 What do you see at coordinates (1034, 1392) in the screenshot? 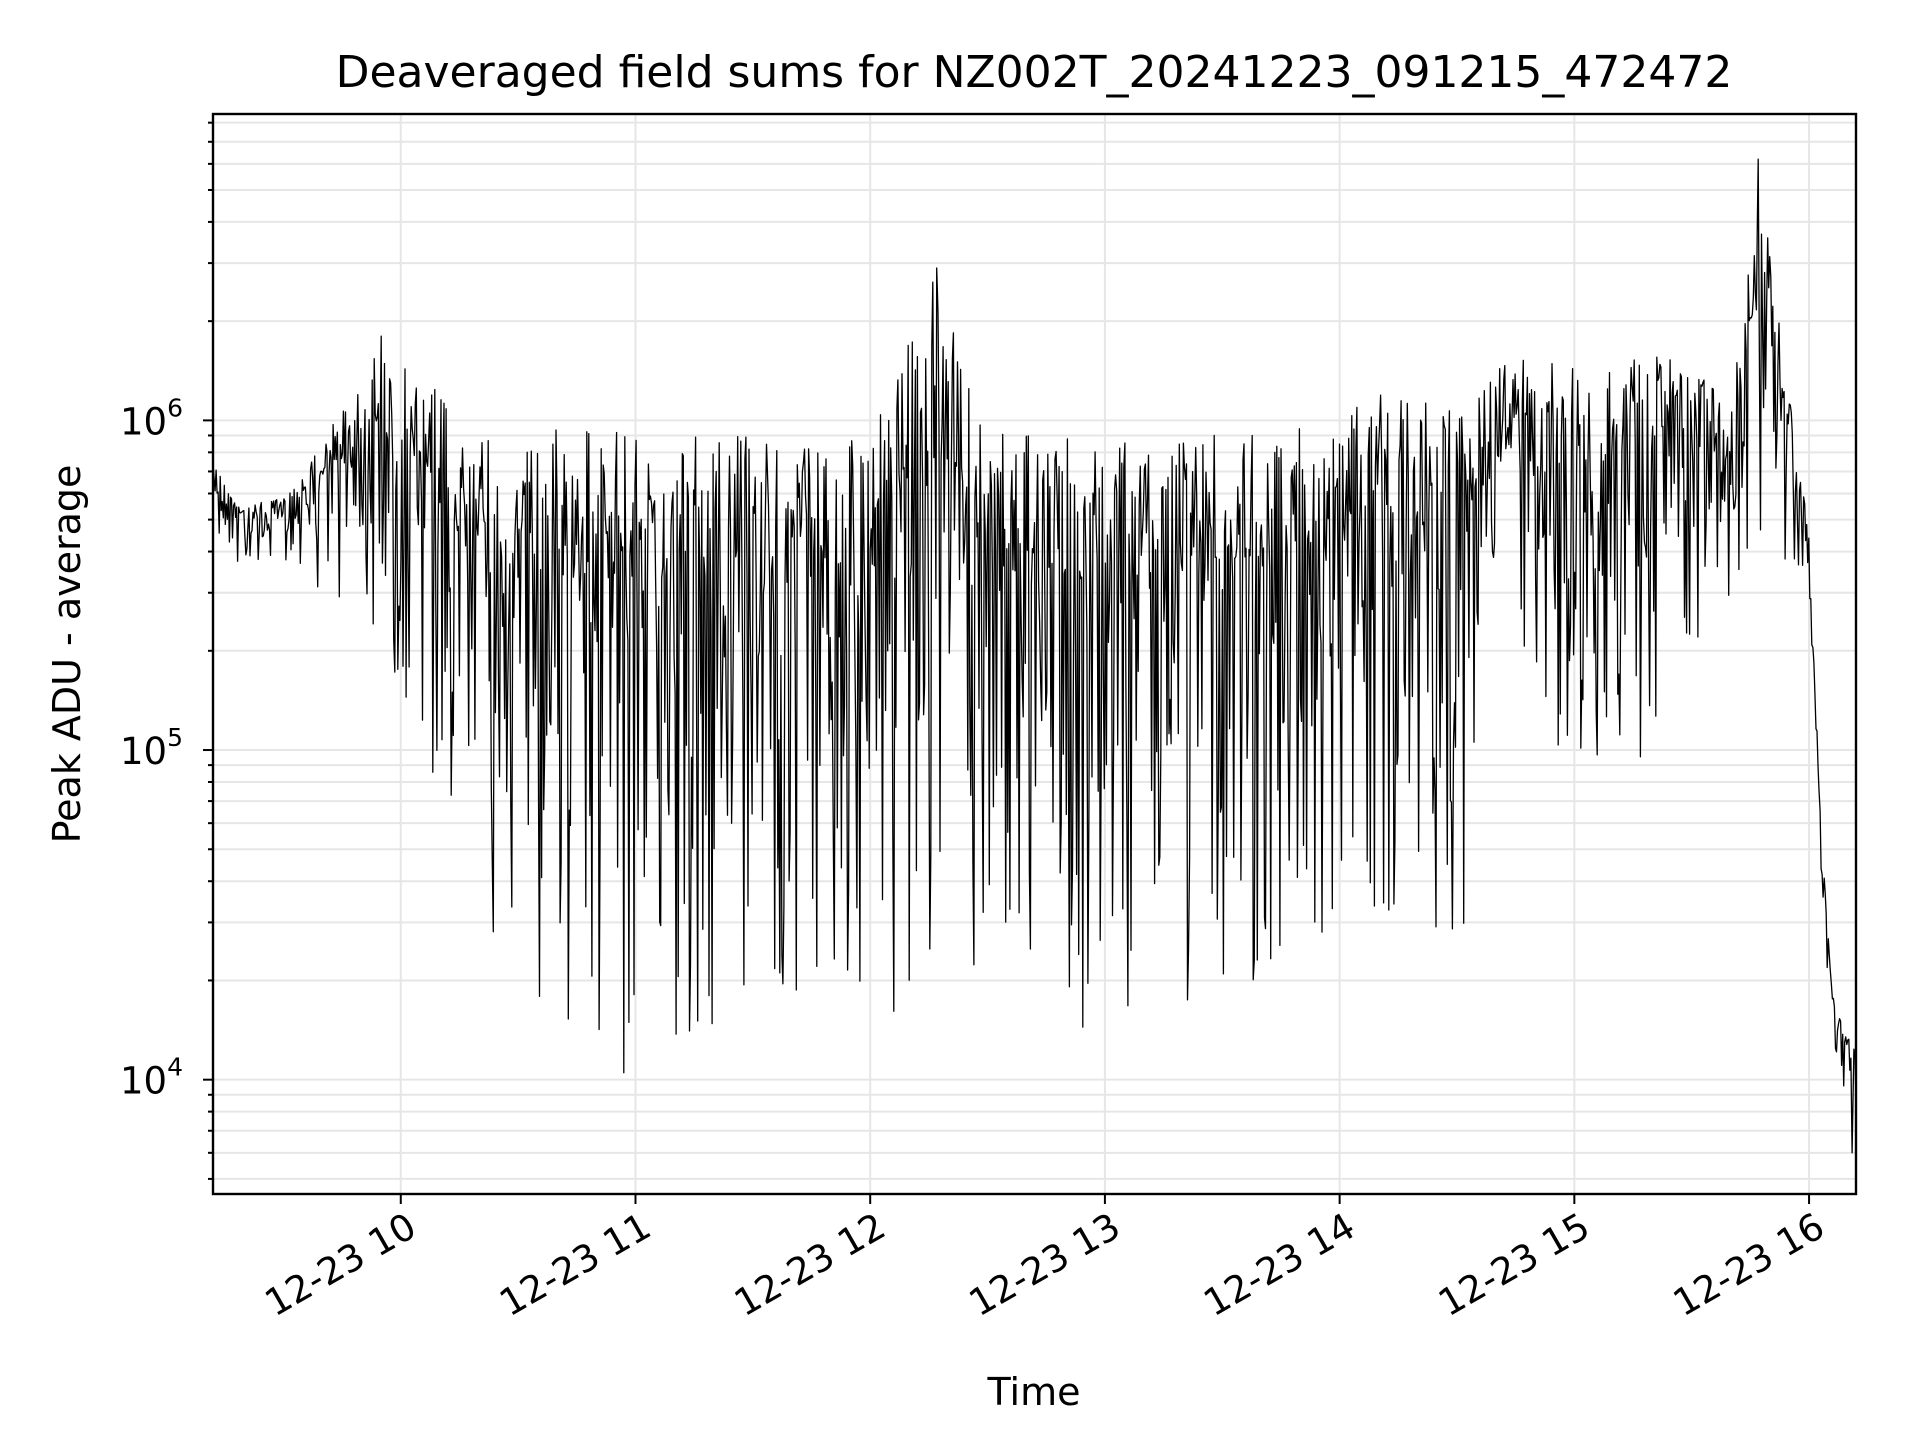
I see `x-axis-label: Time` at bounding box center [1034, 1392].